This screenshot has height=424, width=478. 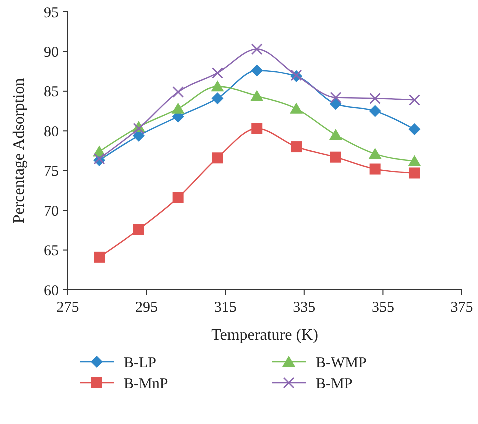 I want to click on y-tick-label: 80, so click(x=51, y=132).